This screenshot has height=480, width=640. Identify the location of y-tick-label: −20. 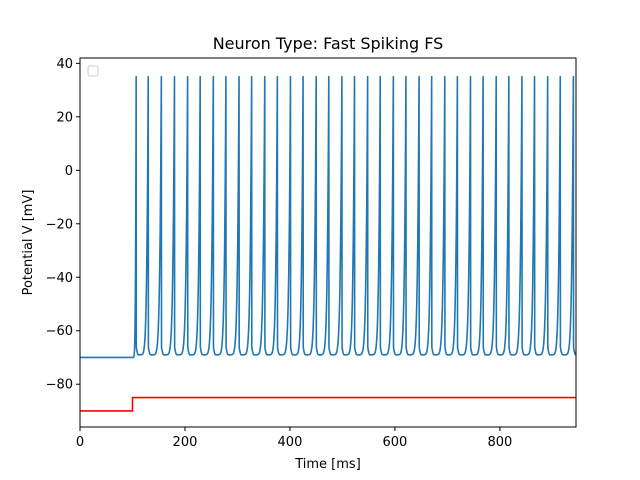
(59, 224).